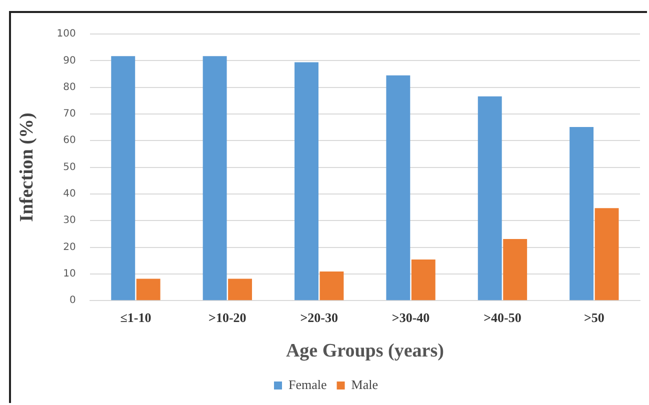  What do you see at coordinates (308, 384) in the screenshot?
I see `legend-label: Female` at bounding box center [308, 384].